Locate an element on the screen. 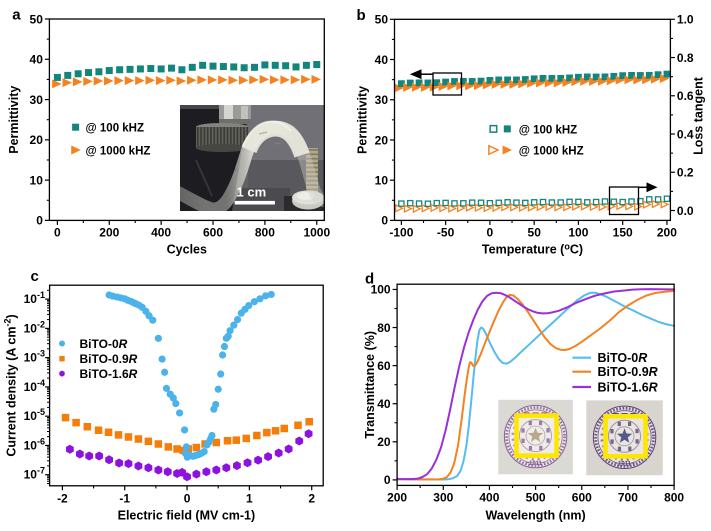  svg-text: 700 is located at coordinates (628, 498).